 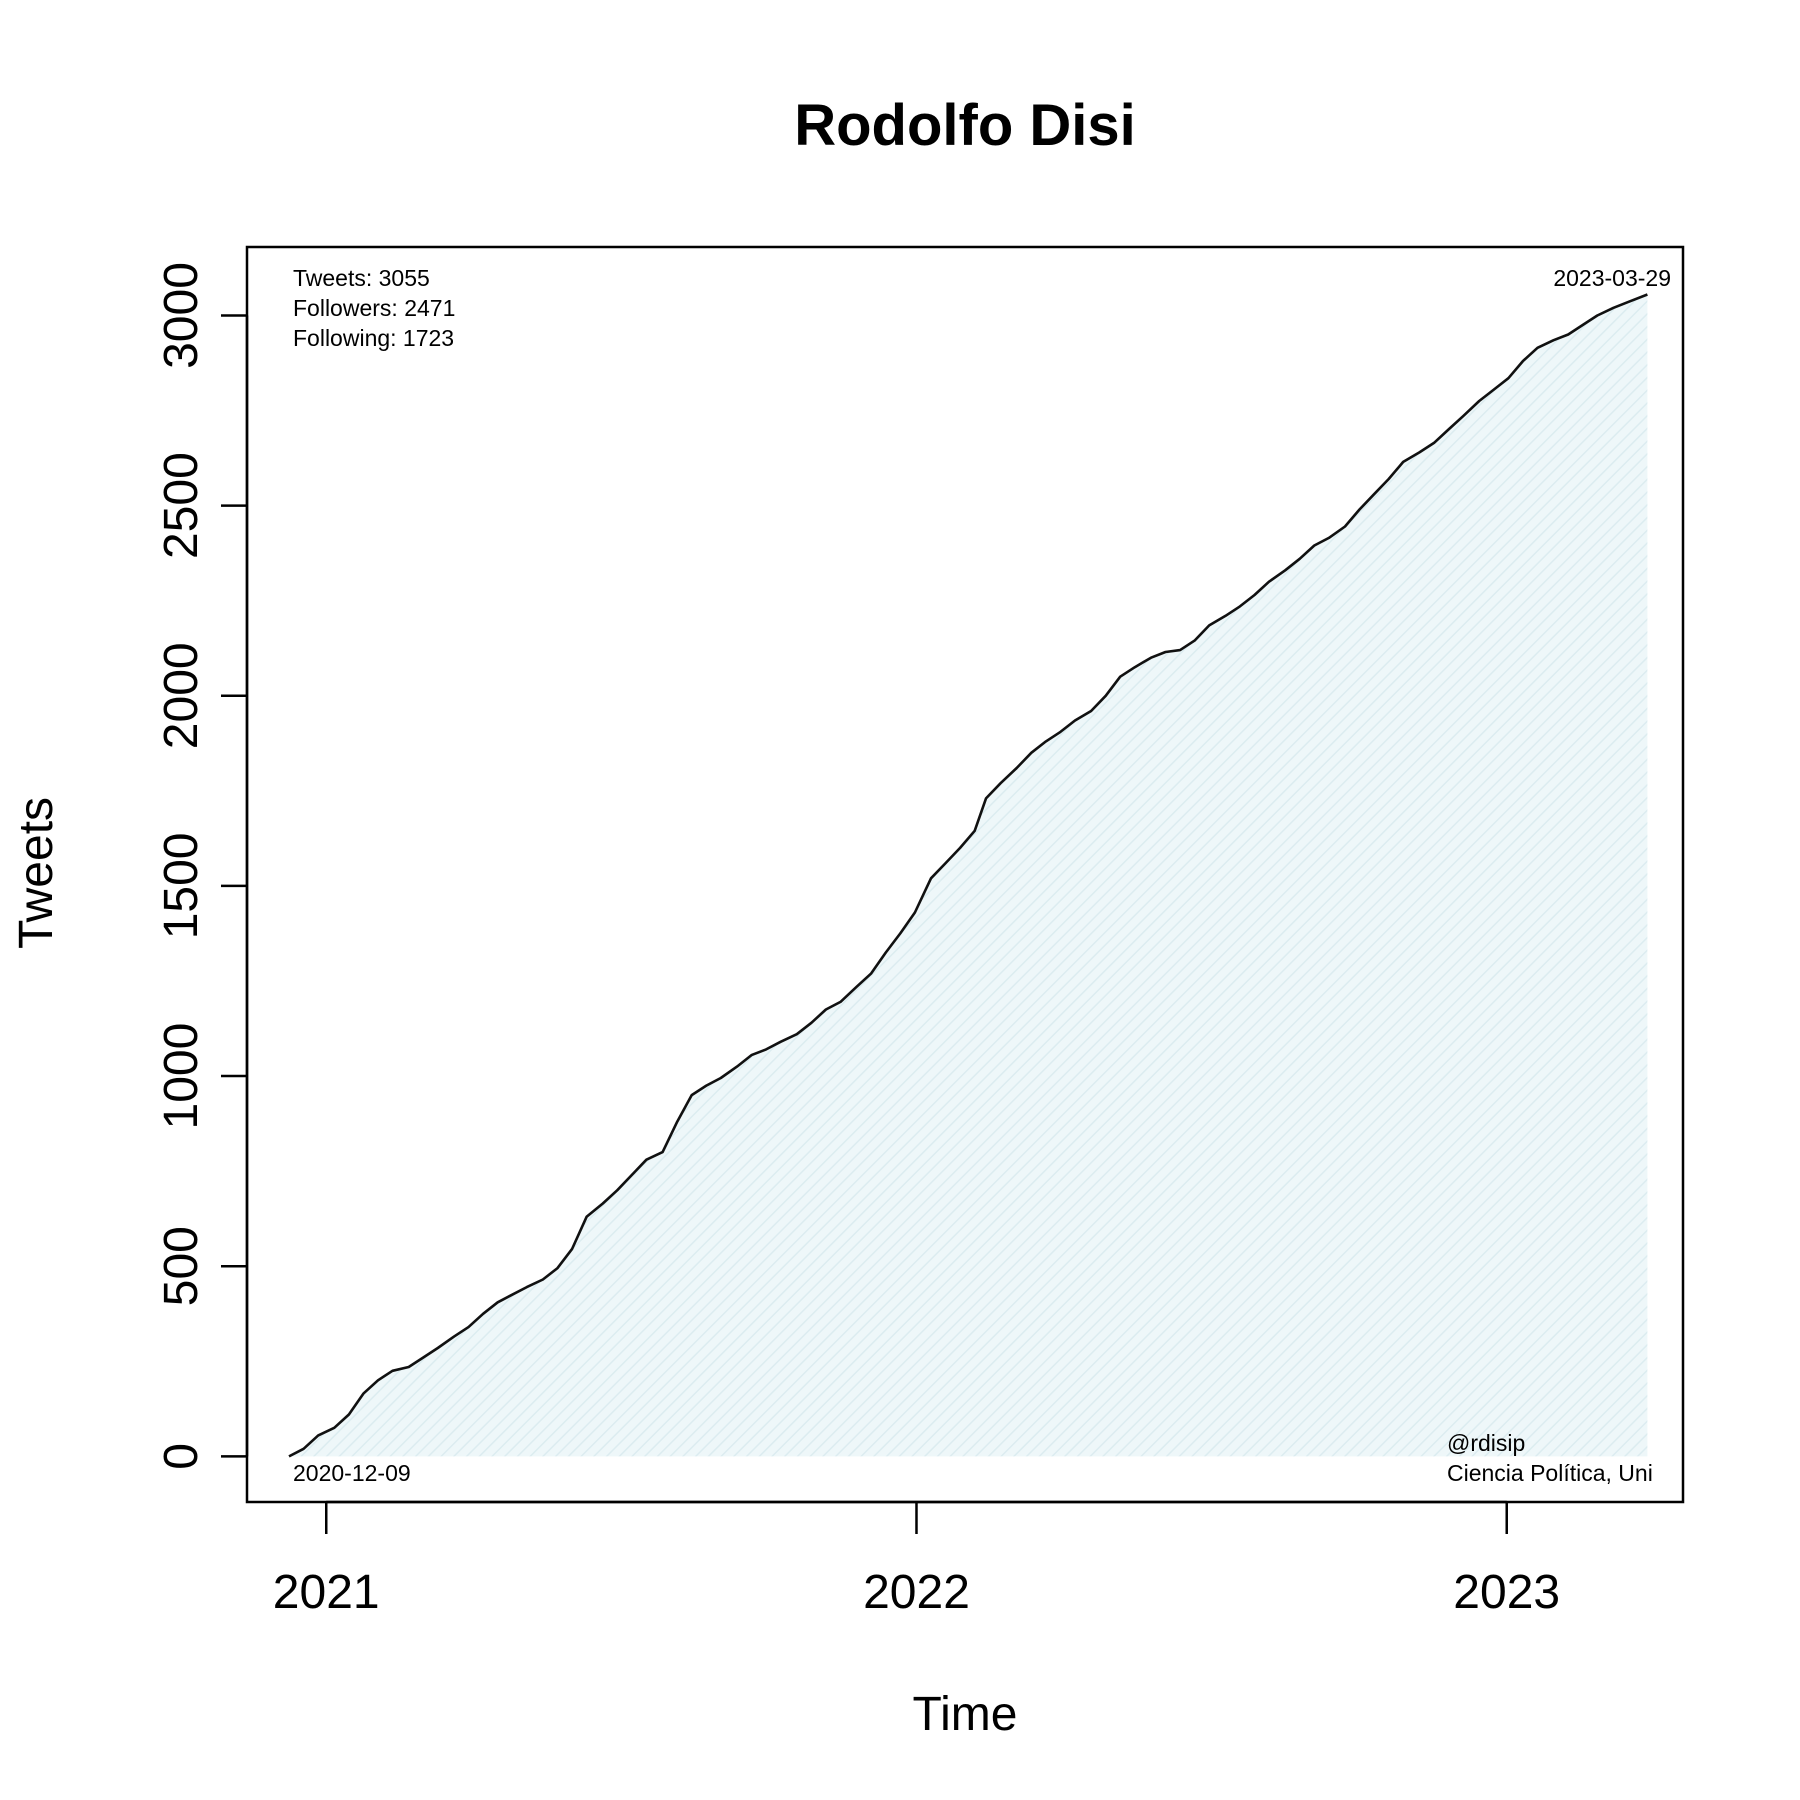 I want to click on y-tick-label: 1500, so click(x=181, y=886).